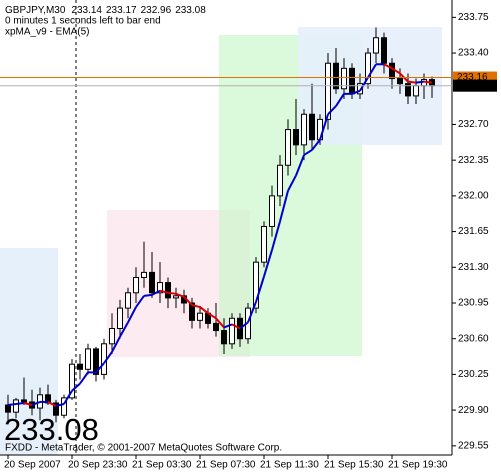 The width and height of the screenshot is (501, 475). Describe the element at coordinates (473, 338) in the screenshot. I see `y-tick-label: 230.60` at that location.